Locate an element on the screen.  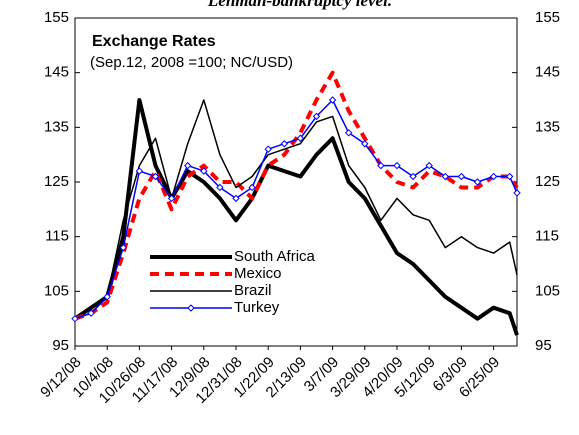
y-tick-label: 155 is located at coordinates (56, 17).